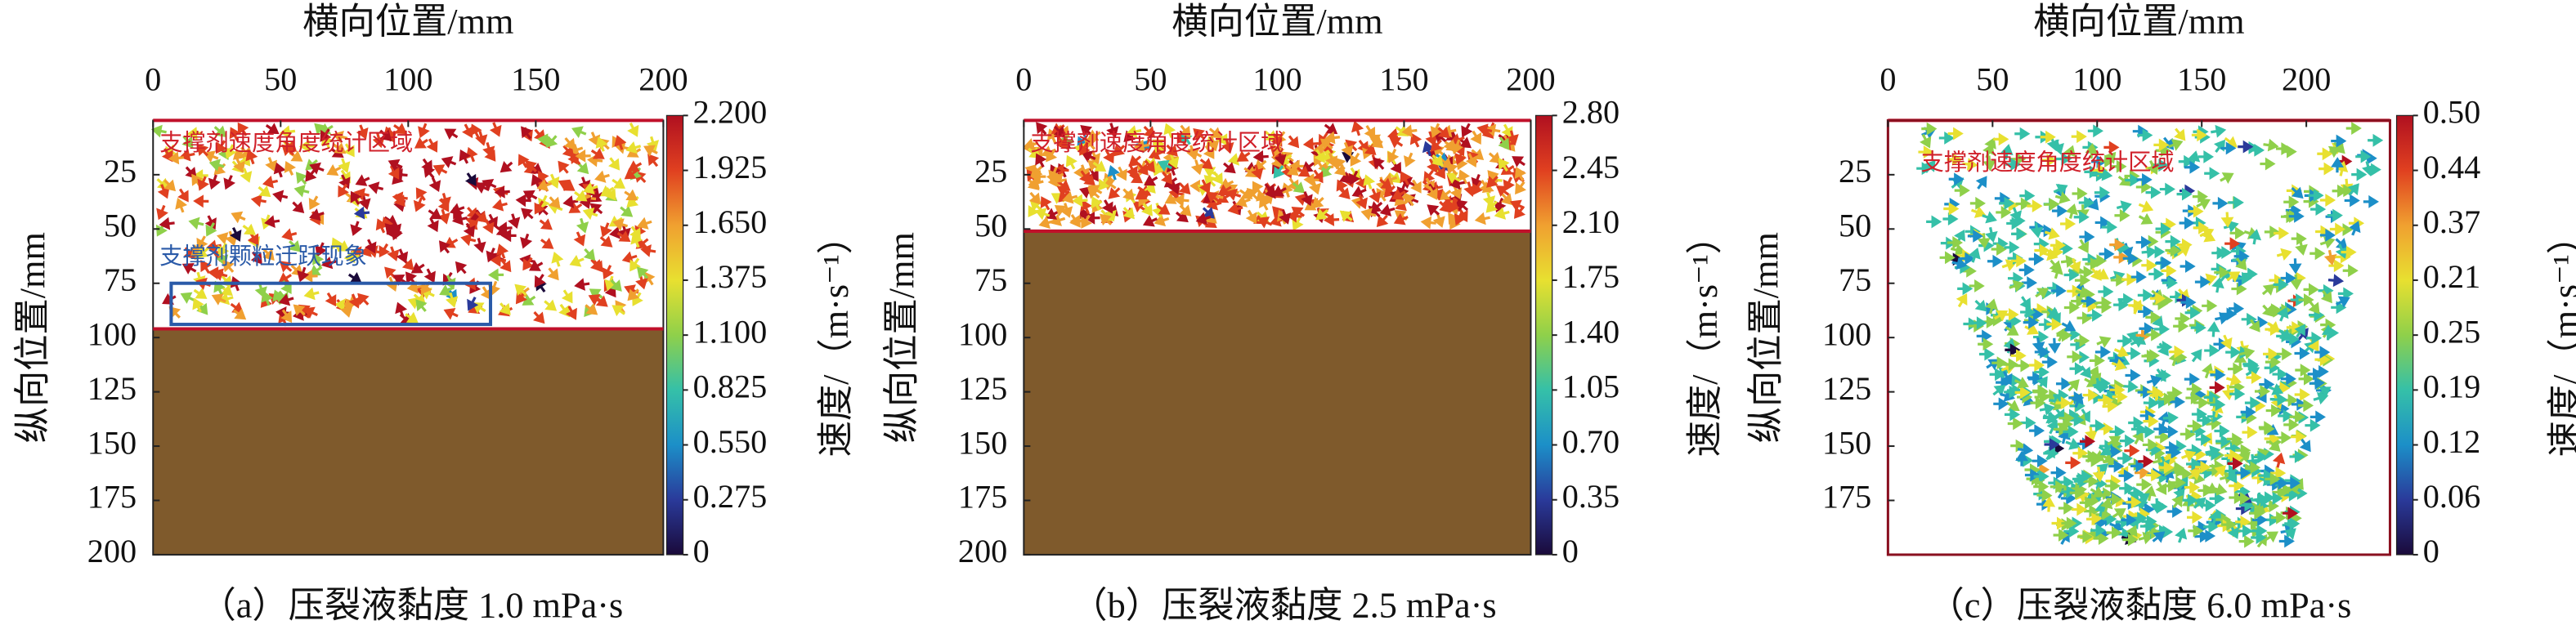 The height and width of the screenshot is (634, 2576). I want to click on x-tick-label: 150, so click(535, 78).